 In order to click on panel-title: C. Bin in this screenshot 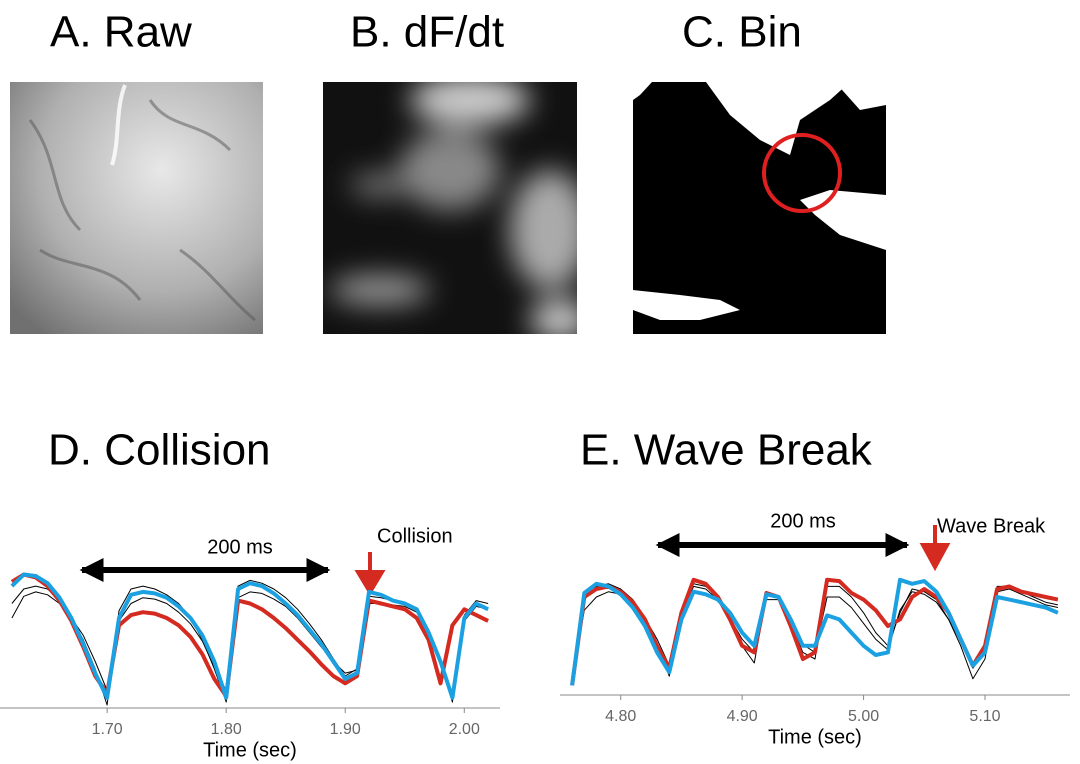, I will do `click(742, 32)`.